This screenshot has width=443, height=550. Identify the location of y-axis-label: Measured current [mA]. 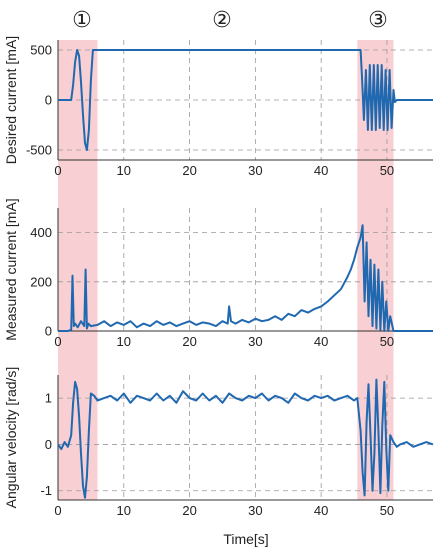
(11, 269).